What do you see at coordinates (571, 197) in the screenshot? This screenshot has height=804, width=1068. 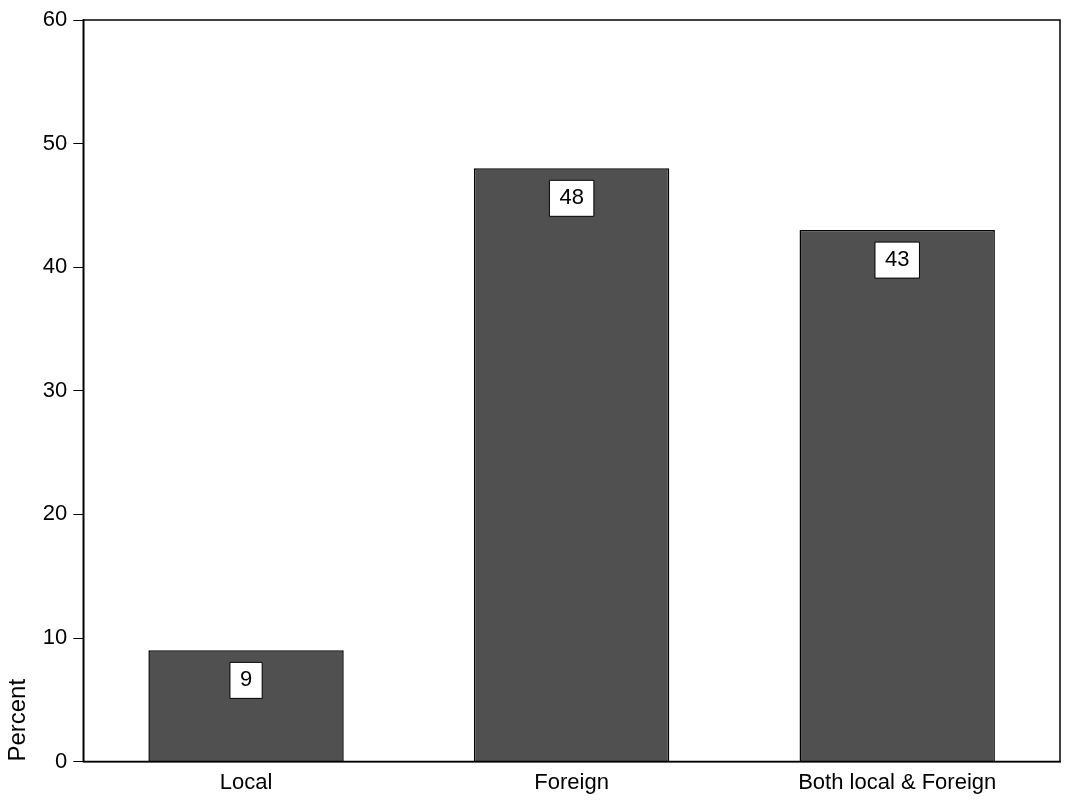 I see `data-label: 48` at bounding box center [571, 197].